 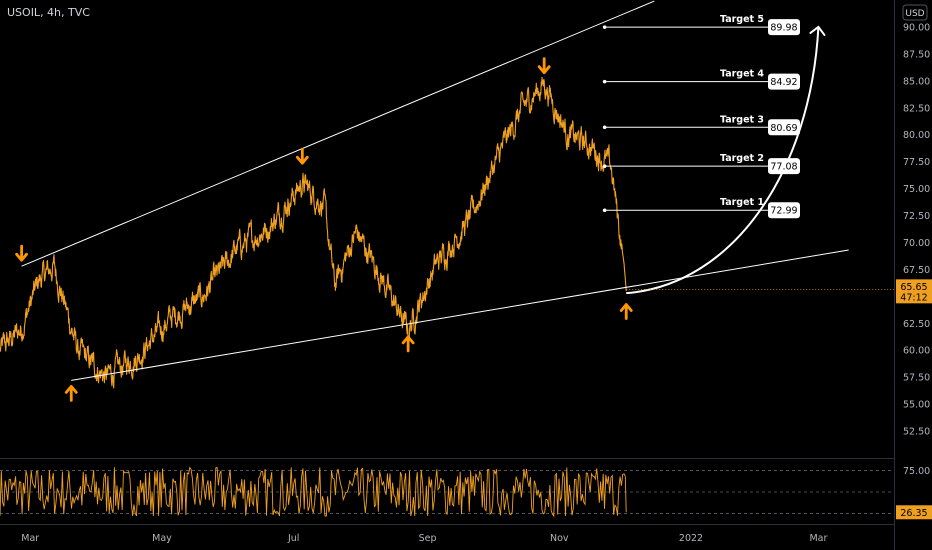 What do you see at coordinates (817, 30) in the screenshot?
I see `projection-arrowhead` at bounding box center [817, 30].